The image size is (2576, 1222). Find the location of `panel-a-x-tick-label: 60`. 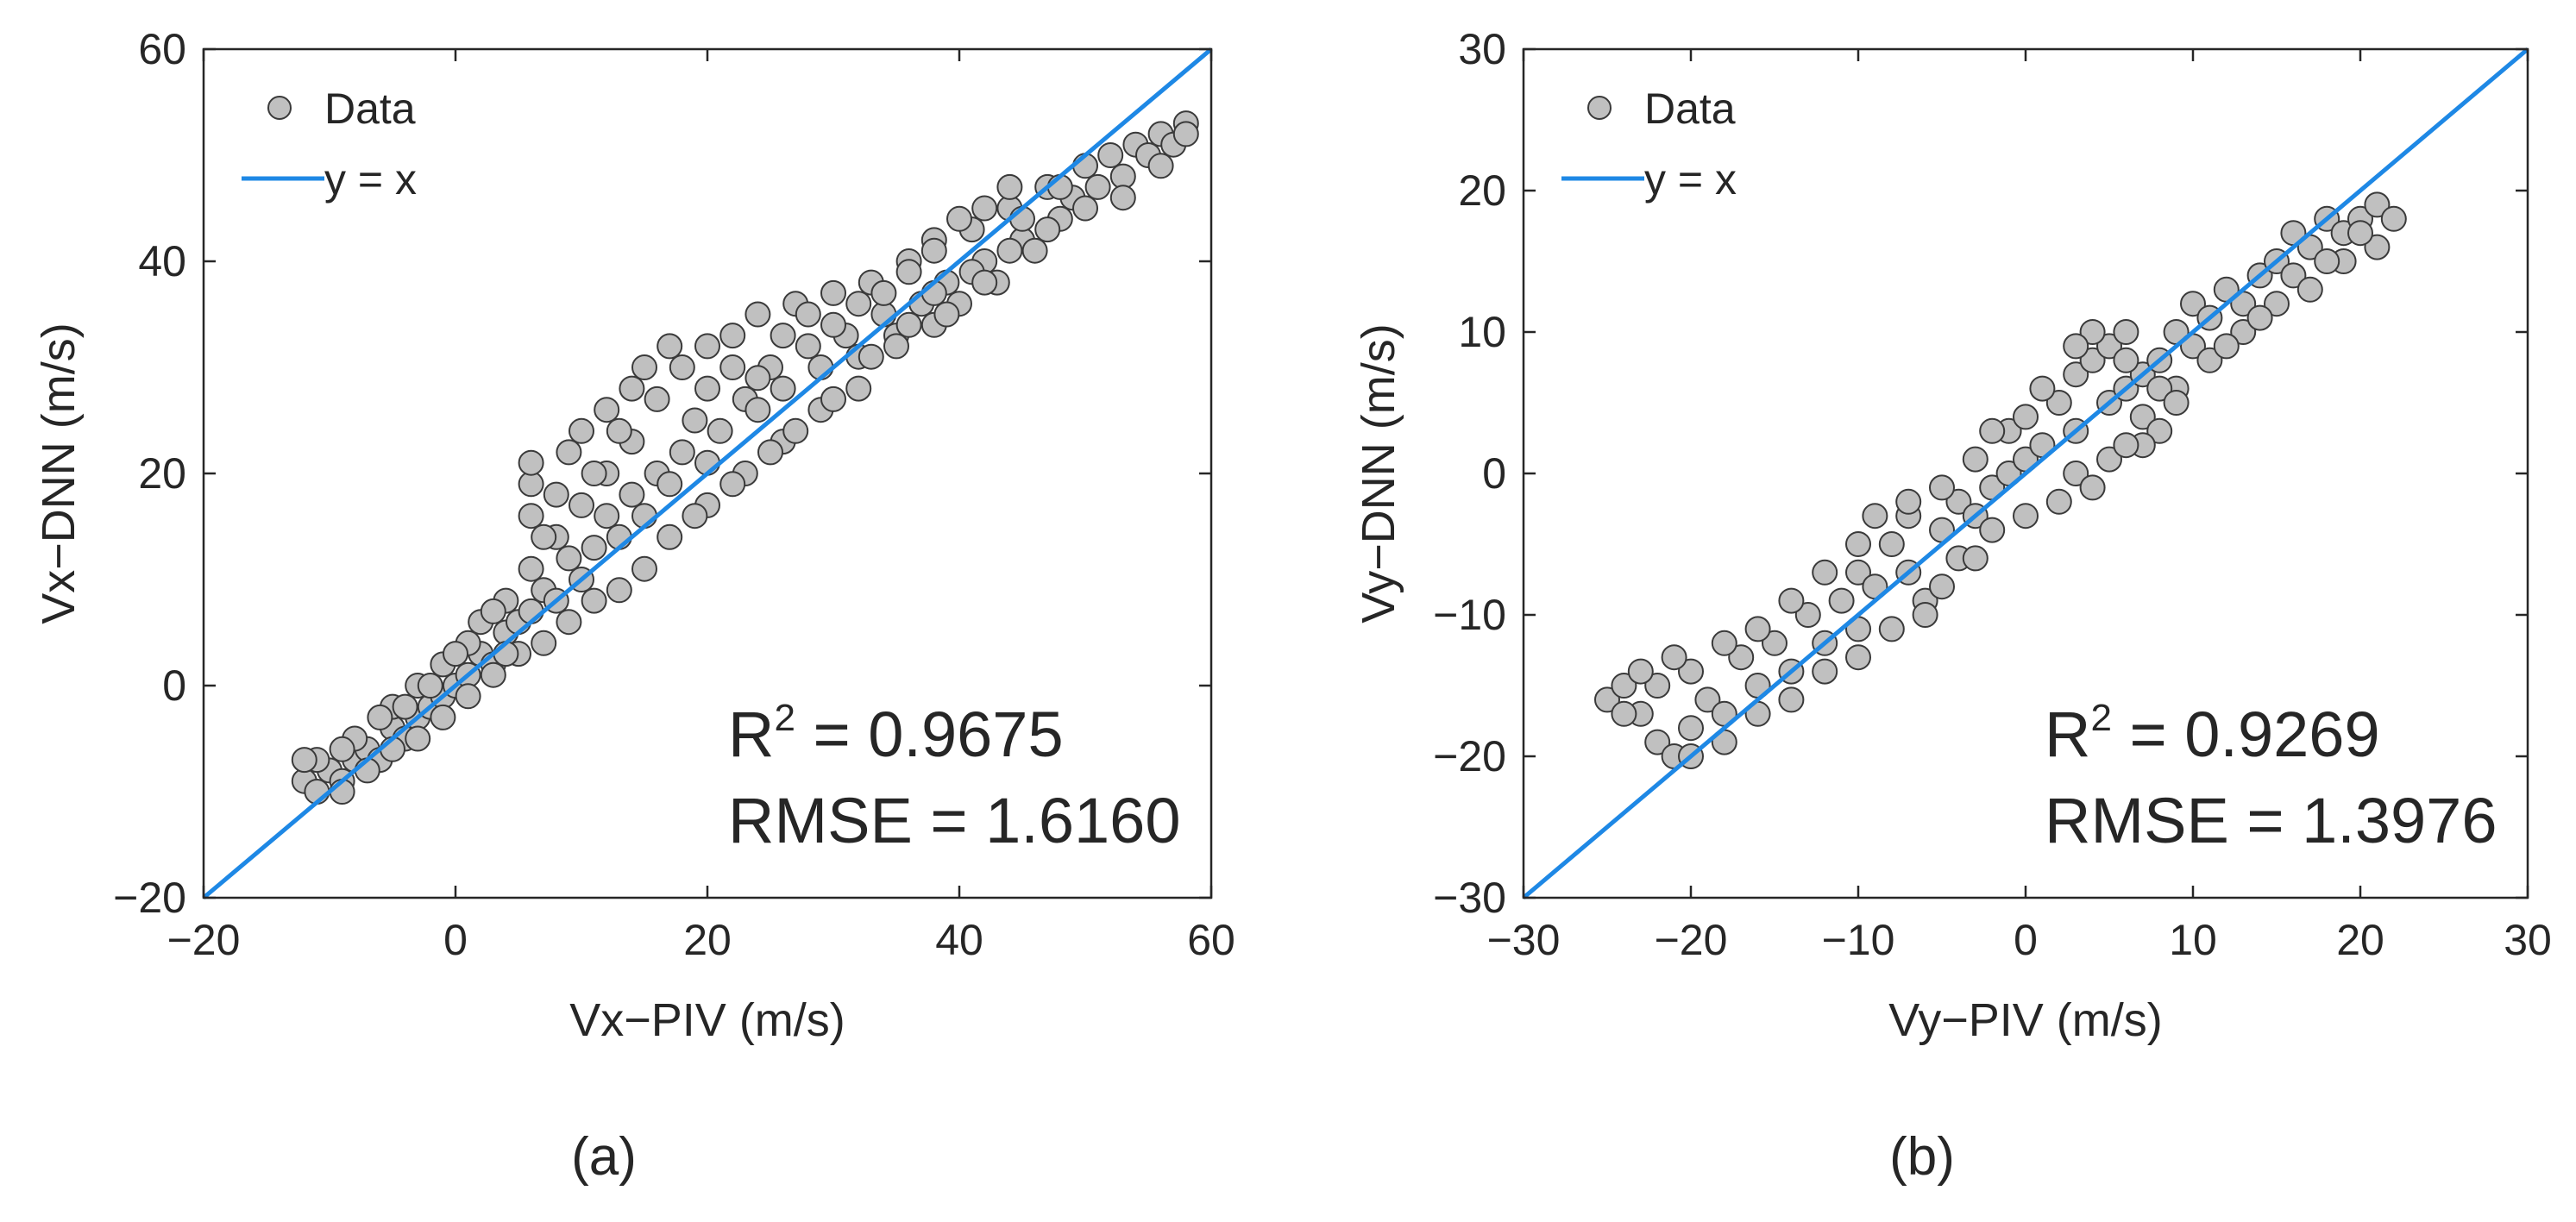

panel-a-x-tick-label: 60 is located at coordinates (1211, 940).